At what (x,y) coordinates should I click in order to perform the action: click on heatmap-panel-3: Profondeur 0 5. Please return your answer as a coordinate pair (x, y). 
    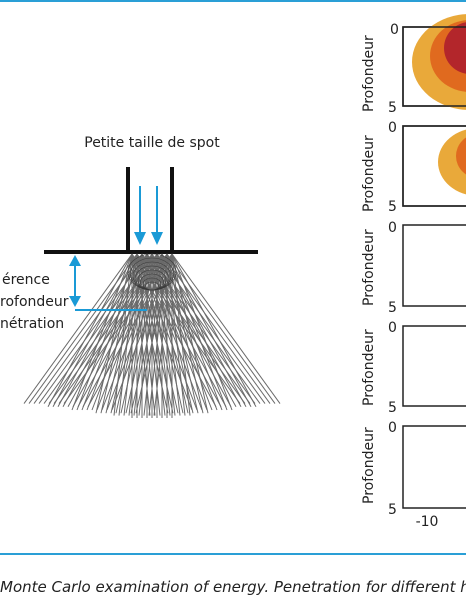
    Looking at the image, I should click on (413, 268).